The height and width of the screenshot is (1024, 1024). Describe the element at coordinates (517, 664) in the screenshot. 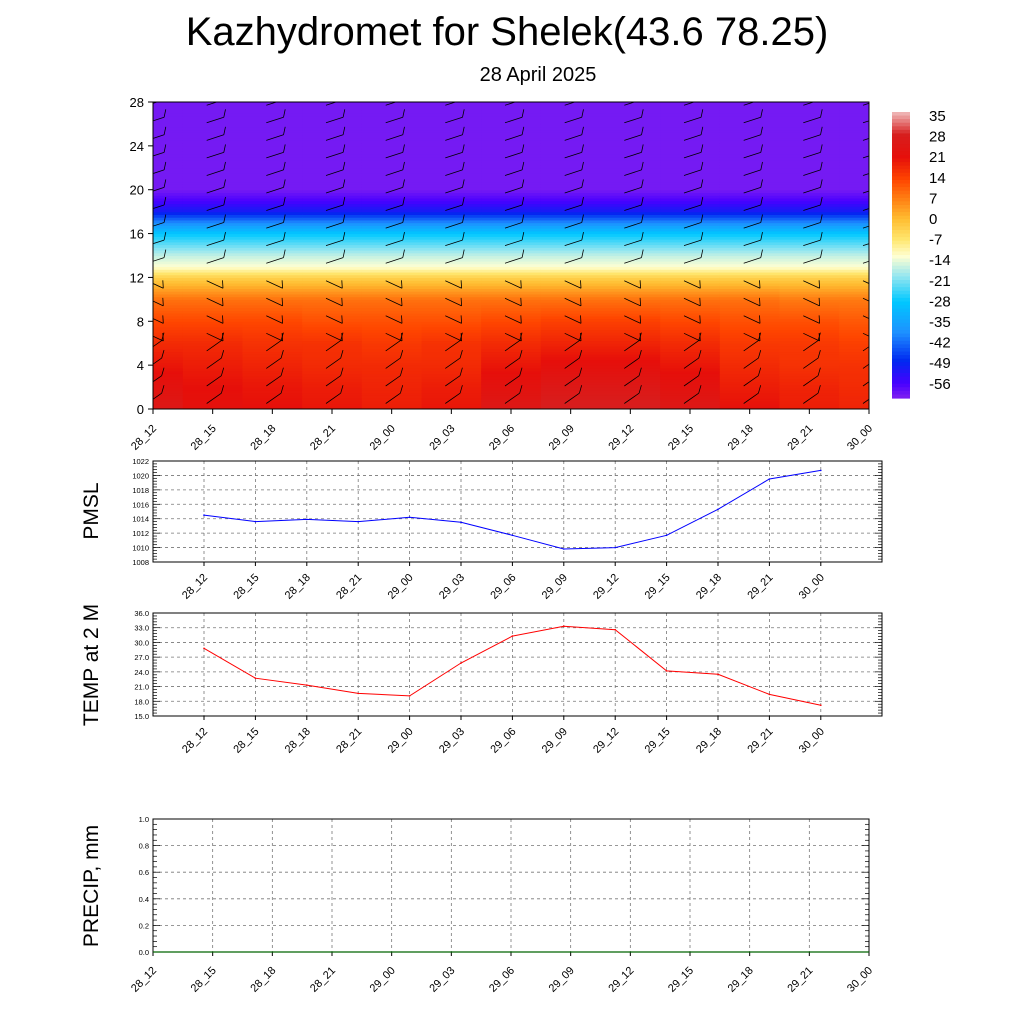

I see `plot-frame` at that location.